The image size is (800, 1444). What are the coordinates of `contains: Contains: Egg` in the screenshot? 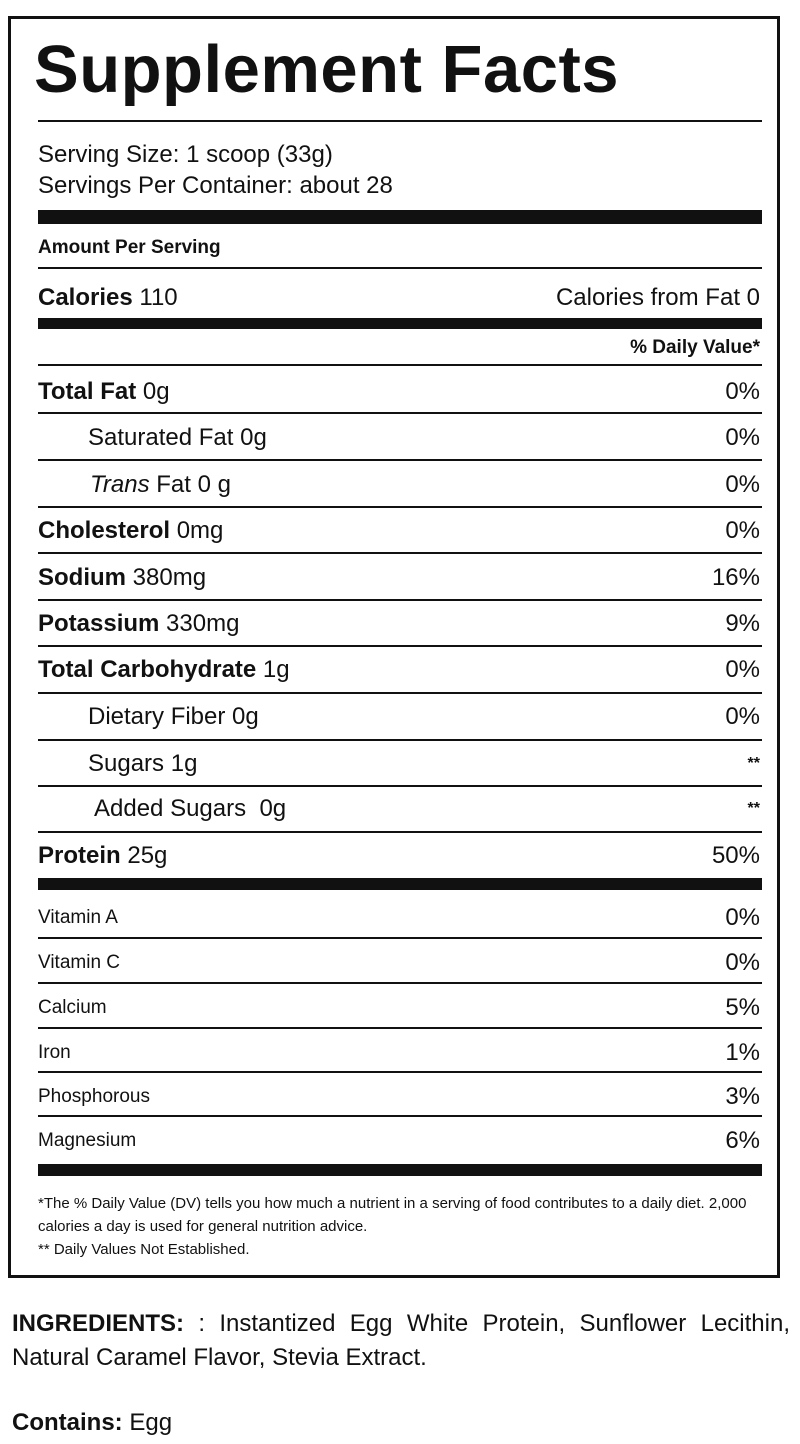 It's located at (92, 1423).